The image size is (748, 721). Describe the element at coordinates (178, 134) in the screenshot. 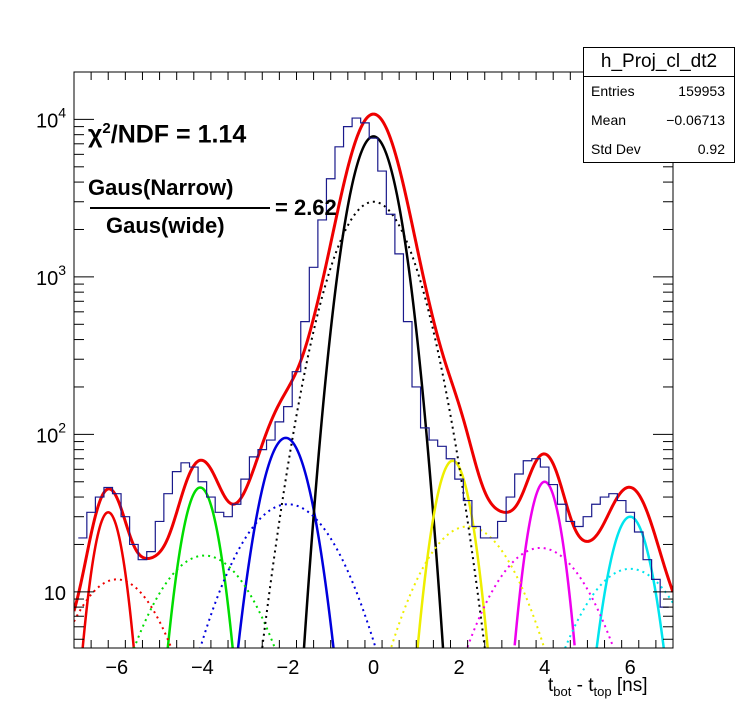

I see `chi-text: /NDF = 1.14` at that location.